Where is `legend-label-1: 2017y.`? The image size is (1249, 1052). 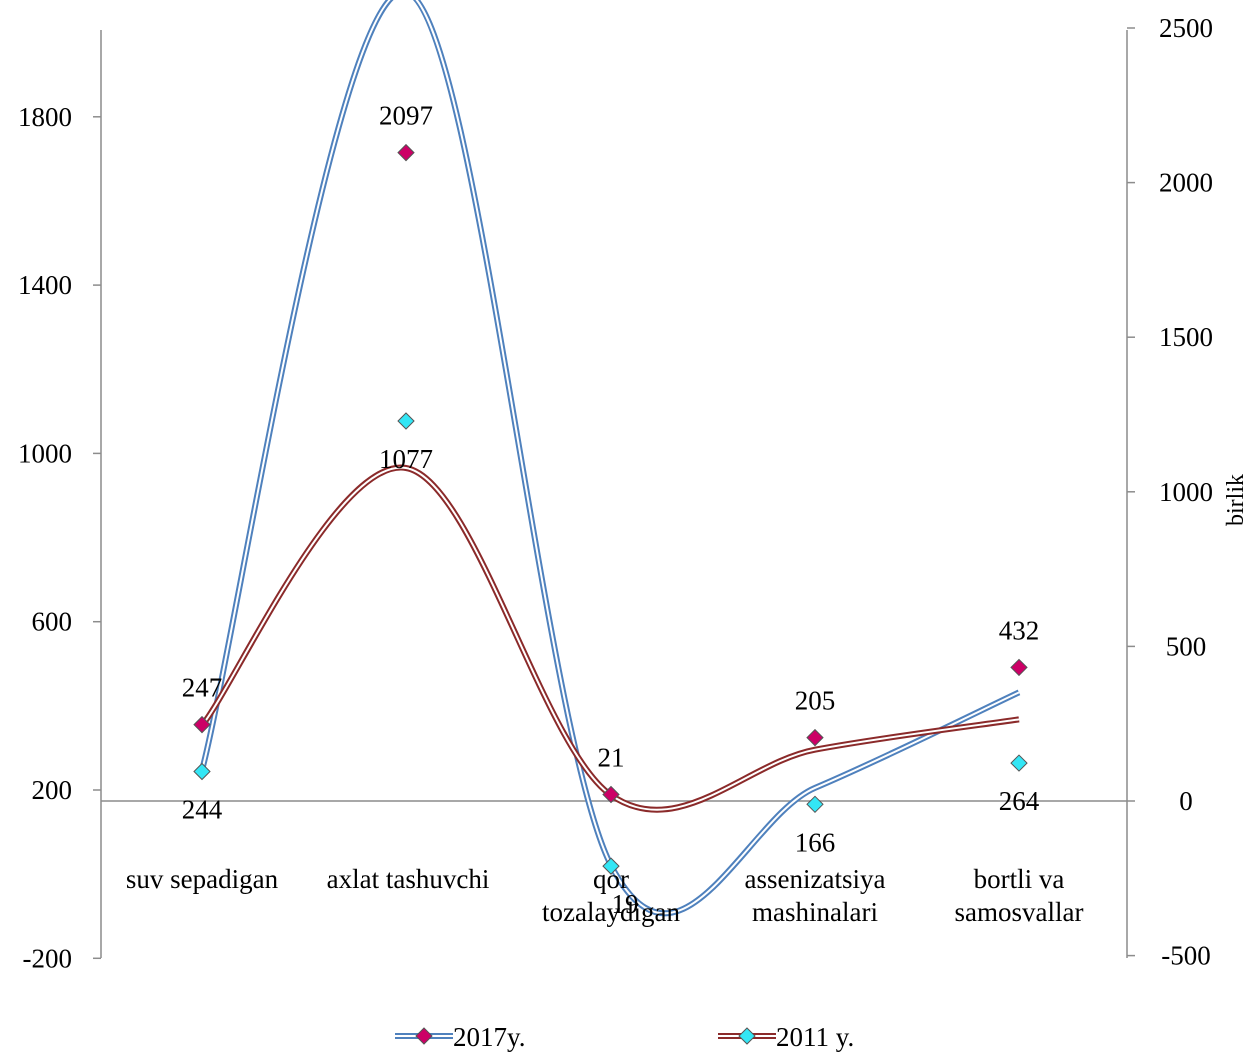
legend-label-1: 2017y. is located at coordinates (489, 1037).